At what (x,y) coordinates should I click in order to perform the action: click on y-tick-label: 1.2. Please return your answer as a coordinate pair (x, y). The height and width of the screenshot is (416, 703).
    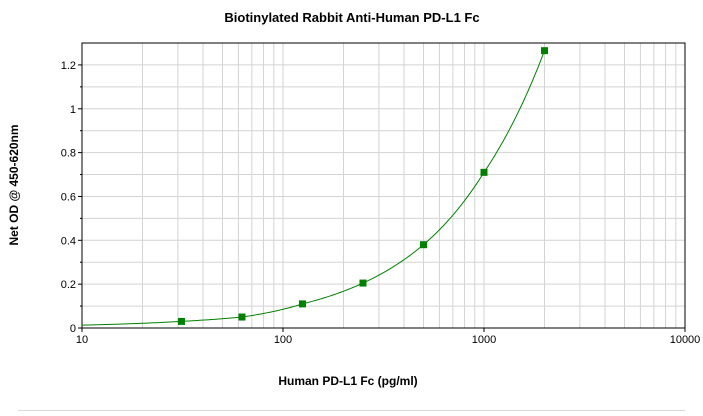
    Looking at the image, I should click on (68, 66).